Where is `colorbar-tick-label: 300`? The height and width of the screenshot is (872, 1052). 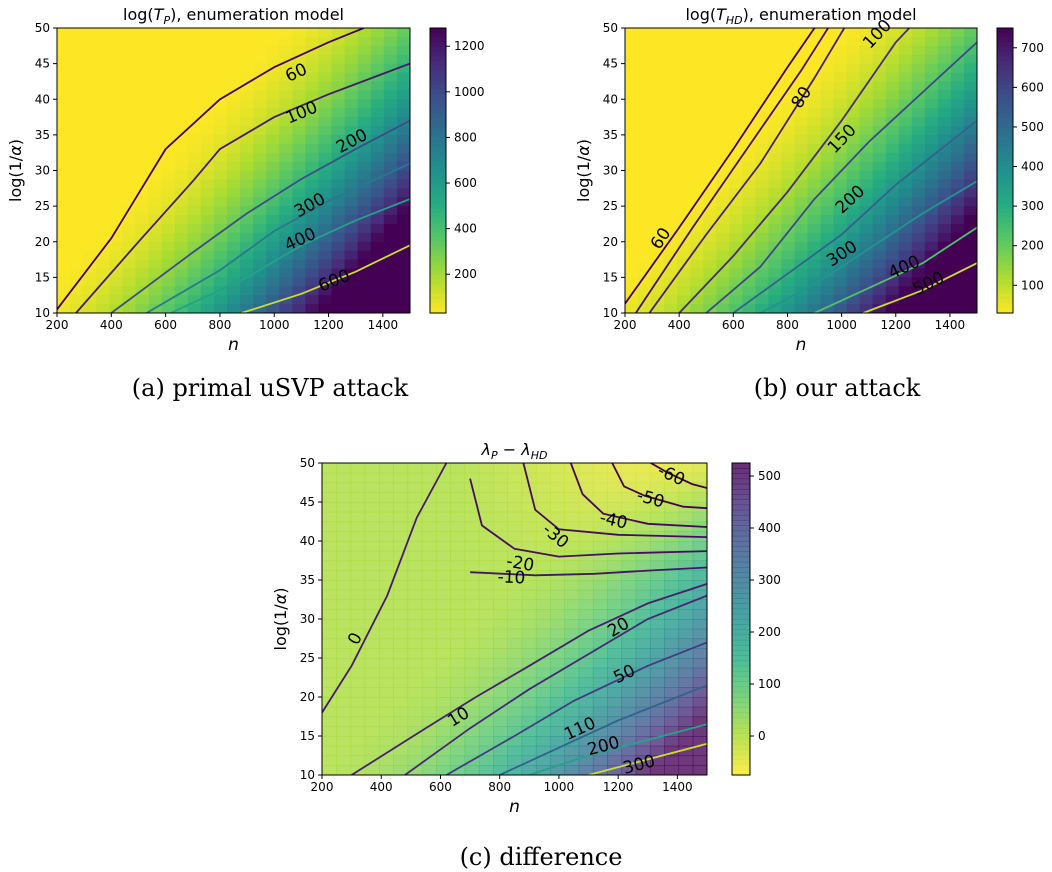
colorbar-tick-label: 300 is located at coordinates (769, 580).